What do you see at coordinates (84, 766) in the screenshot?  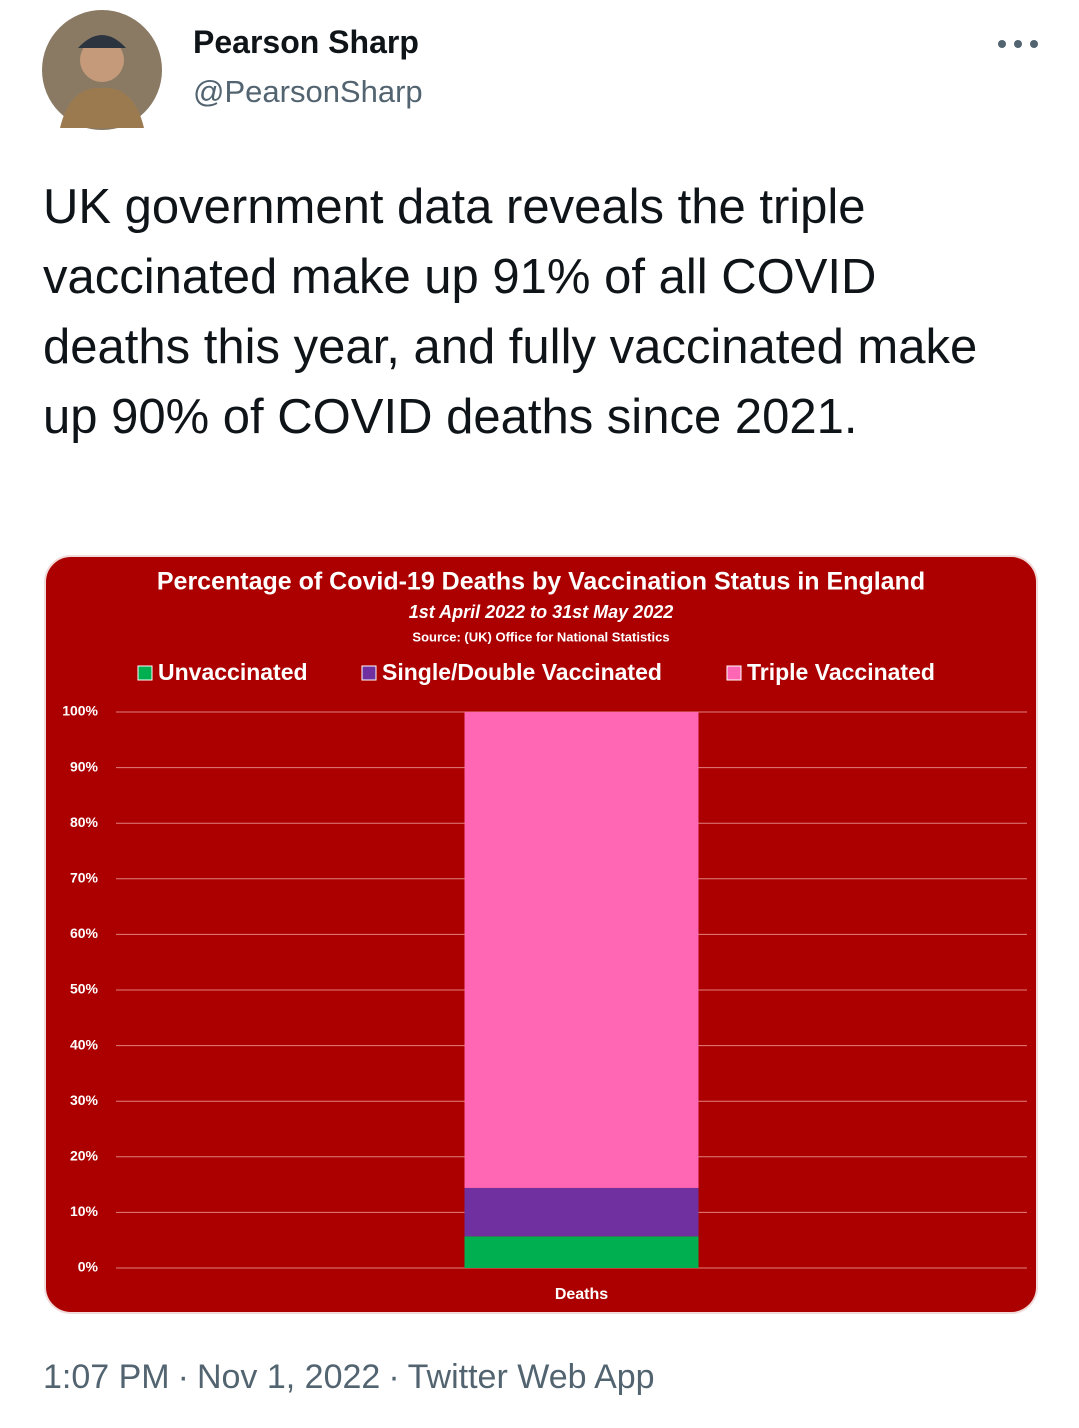 I see `y-tick-label: 90%` at bounding box center [84, 766].